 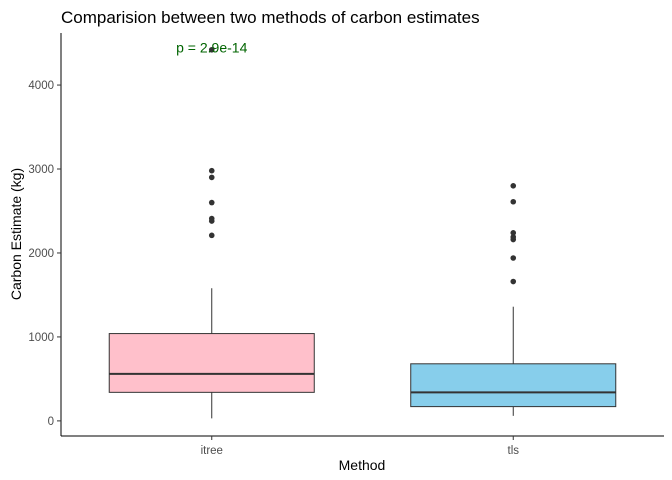 I want to click on y-tick-label: 3000, so click(x=41, y=170).